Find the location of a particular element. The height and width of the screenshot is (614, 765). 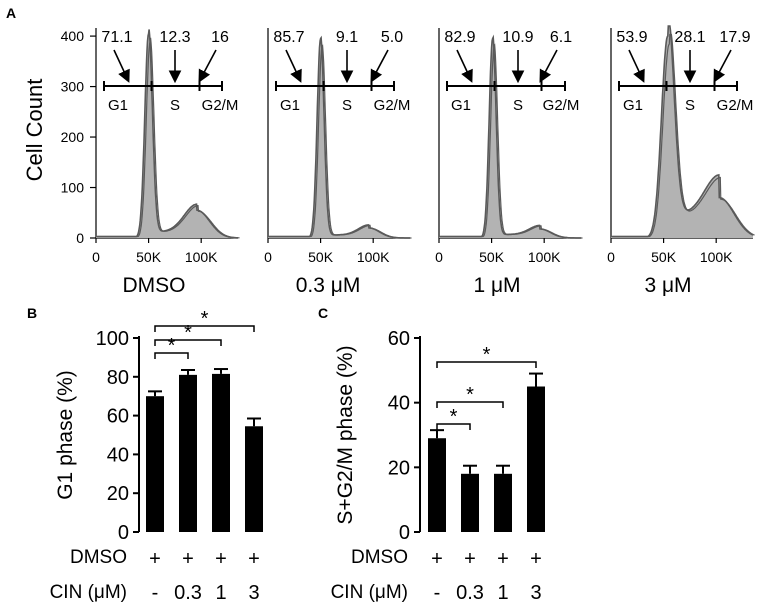

panel-b-plot: 0 20 40 60 80 100 + - +0.3 +1 +3 * * * is located at coordinates (179, 456).